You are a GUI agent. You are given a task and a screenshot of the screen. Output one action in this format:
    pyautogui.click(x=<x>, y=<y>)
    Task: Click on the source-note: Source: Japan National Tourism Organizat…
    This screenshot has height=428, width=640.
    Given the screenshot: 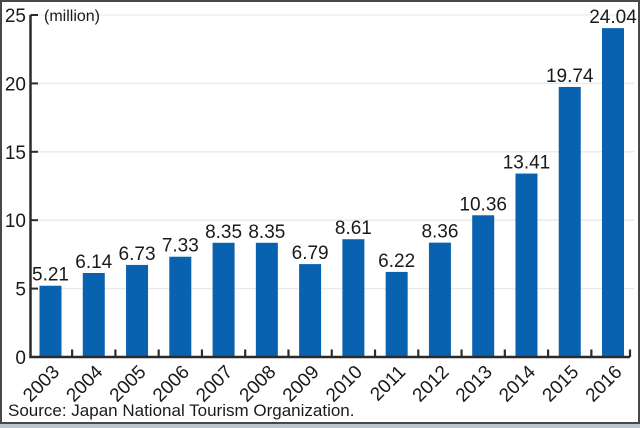 What is the action you would take?
    pyautogui.click(x=181, y=410)
    